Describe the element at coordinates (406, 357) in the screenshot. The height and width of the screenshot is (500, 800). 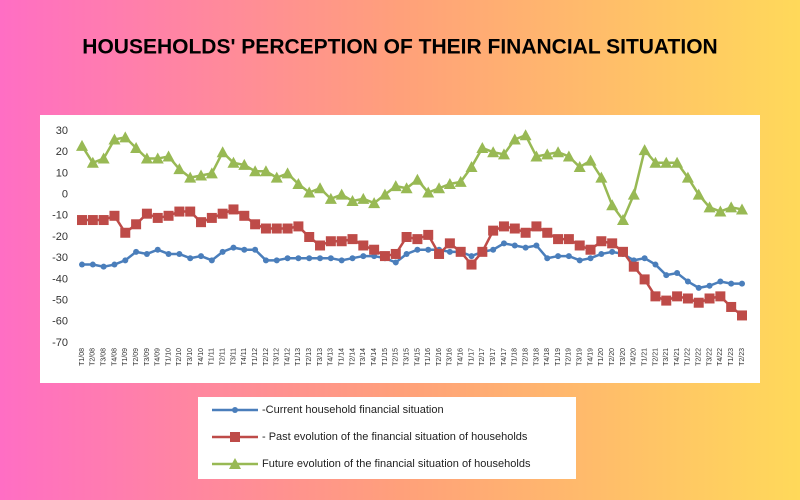
I see `x-tick-label: T3/15` at that location.